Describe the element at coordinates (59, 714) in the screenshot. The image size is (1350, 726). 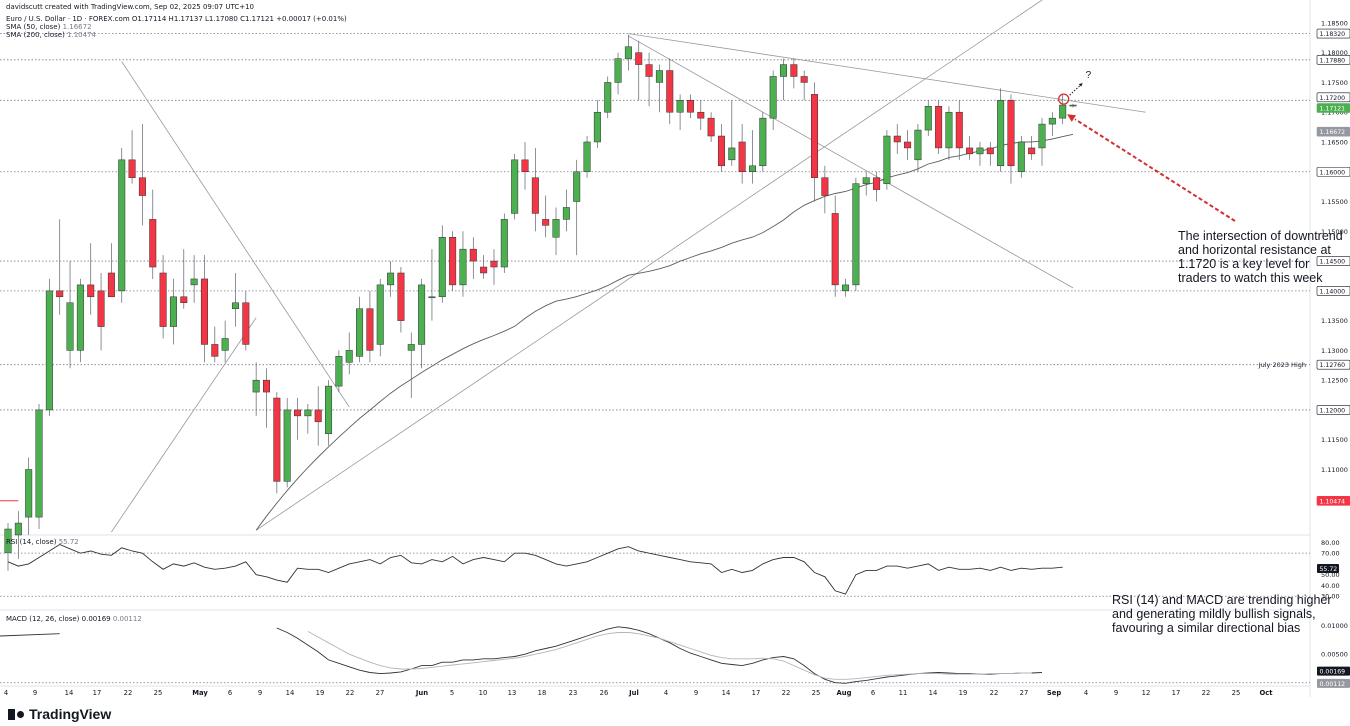
I see `tradingview-logo: TradingView` at that location.